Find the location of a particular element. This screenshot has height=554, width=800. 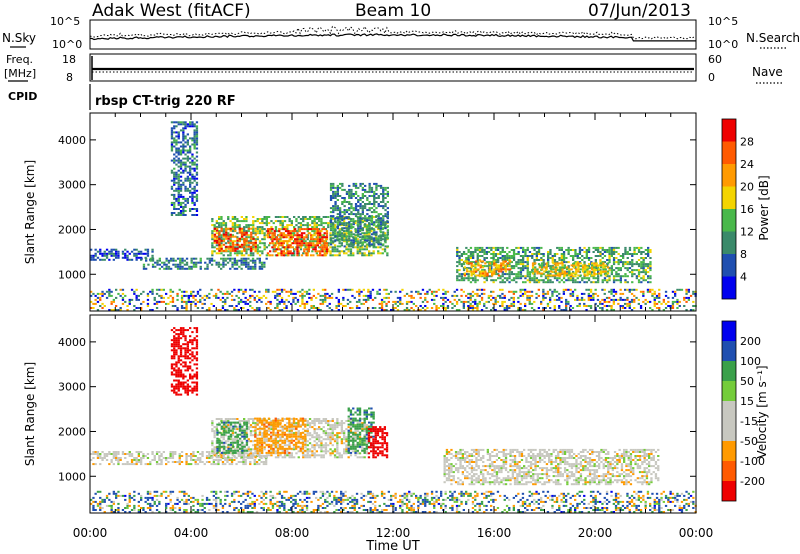

y-tick-label: 1000 is located at coordinates (72, 274).